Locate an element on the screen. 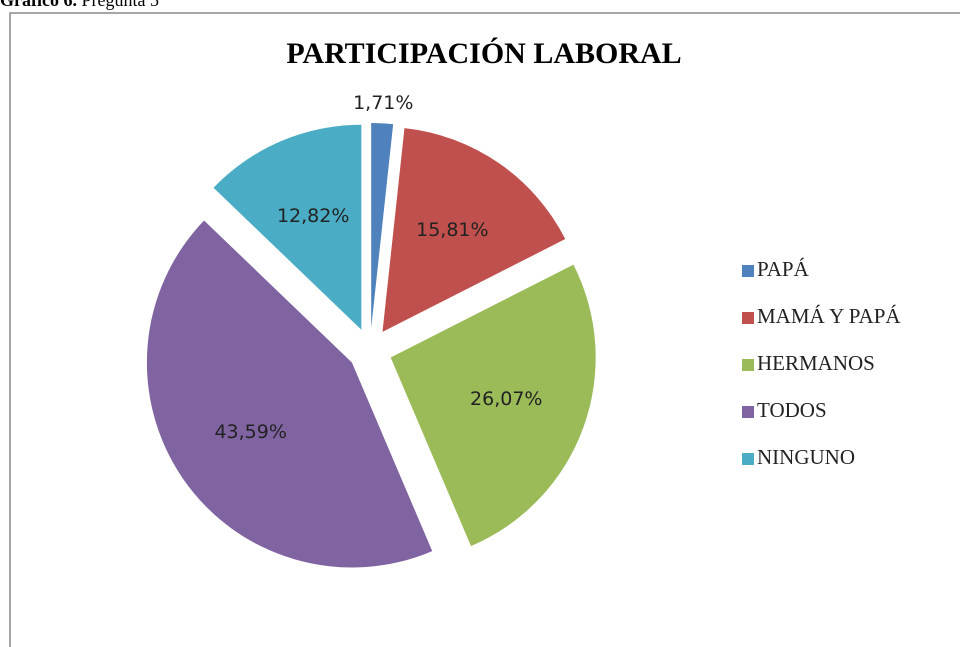 The image size is (960, 647). data-label: 43,59% is located at coordinates (250, 432).